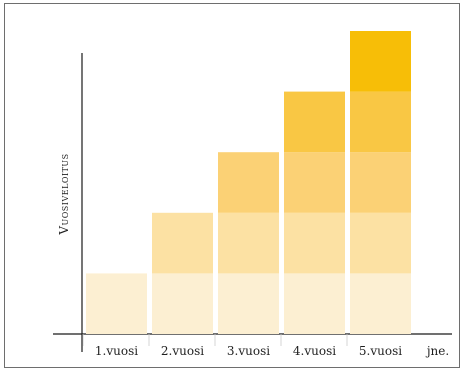 This screenshot has width=464, height=372. What do you see at coordinates (64, 194) in the screenshot?
I see `y-axis-label: Vuosiveloitus` at bounding box center [64, 194].